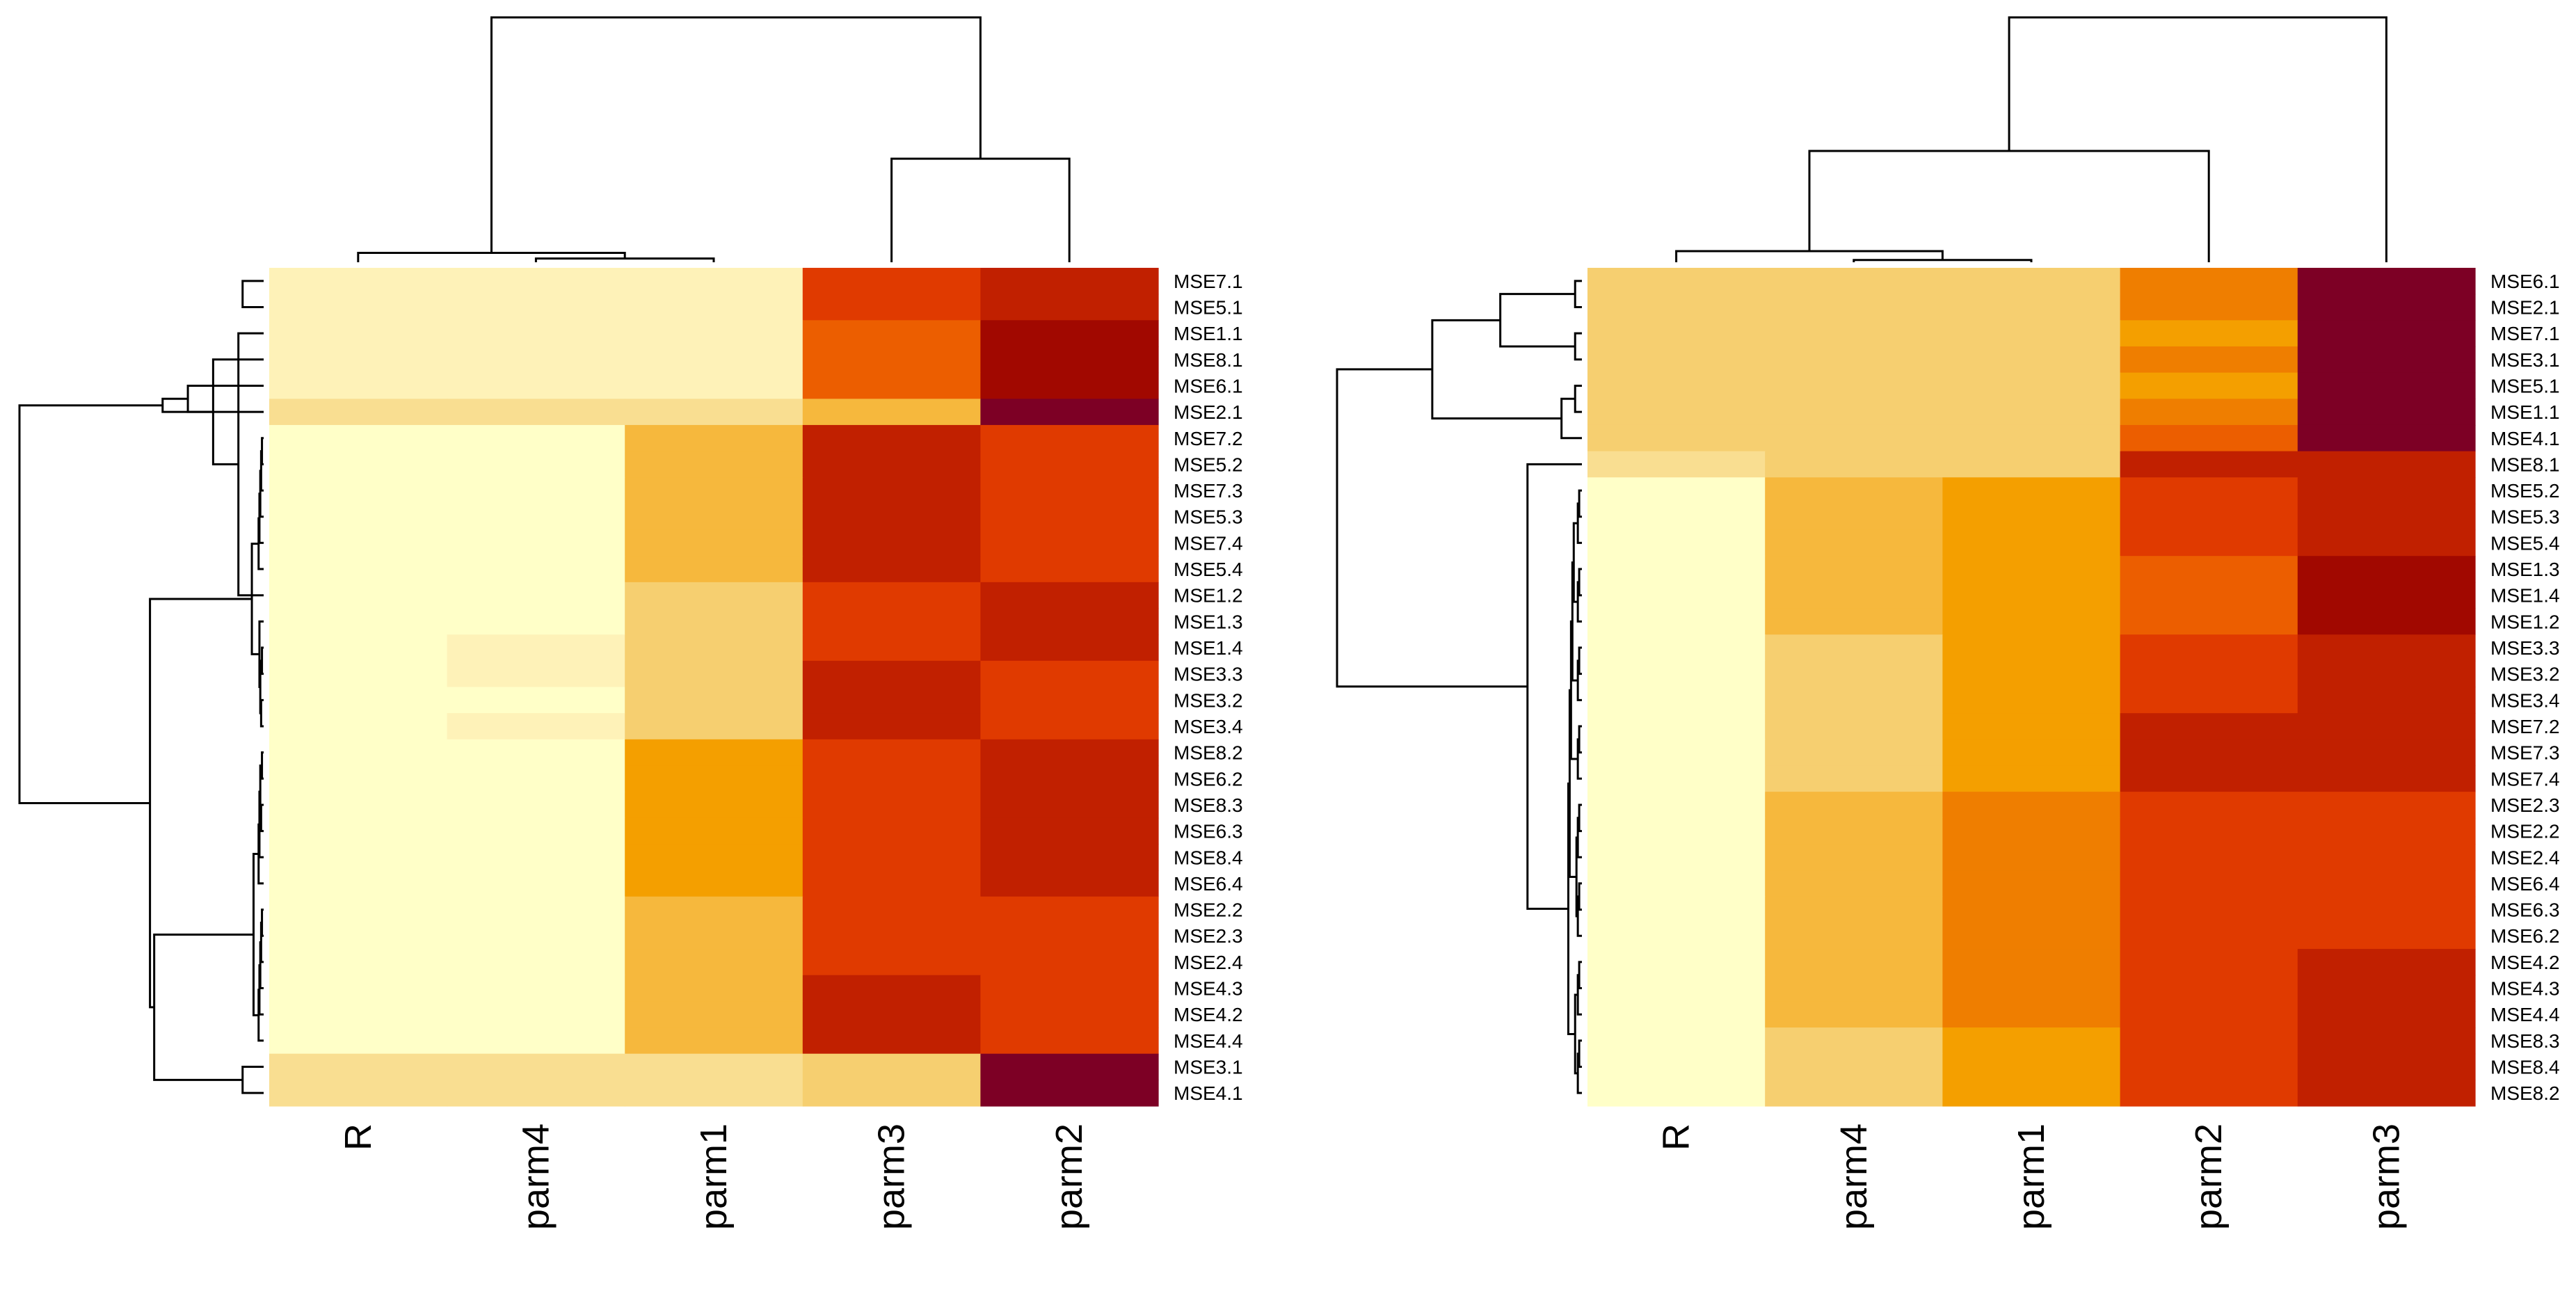 This screenshot has height=1296, width=2576. Describe the element at coordinates (2525, 726) in the screenshot. I see `right-row-label: MSE7.2` at that location.